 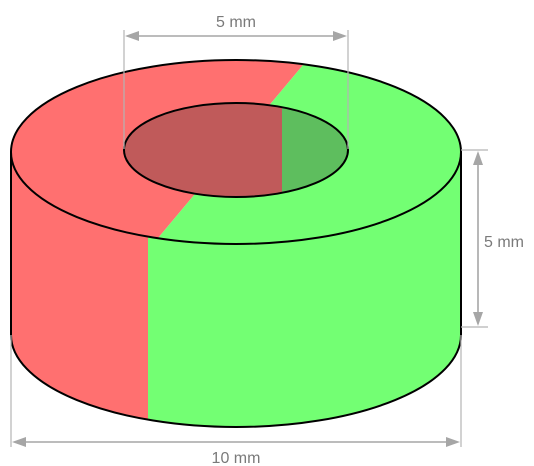 I want to click on outer-diameter-arrow-right, so click(x=453, y=442).